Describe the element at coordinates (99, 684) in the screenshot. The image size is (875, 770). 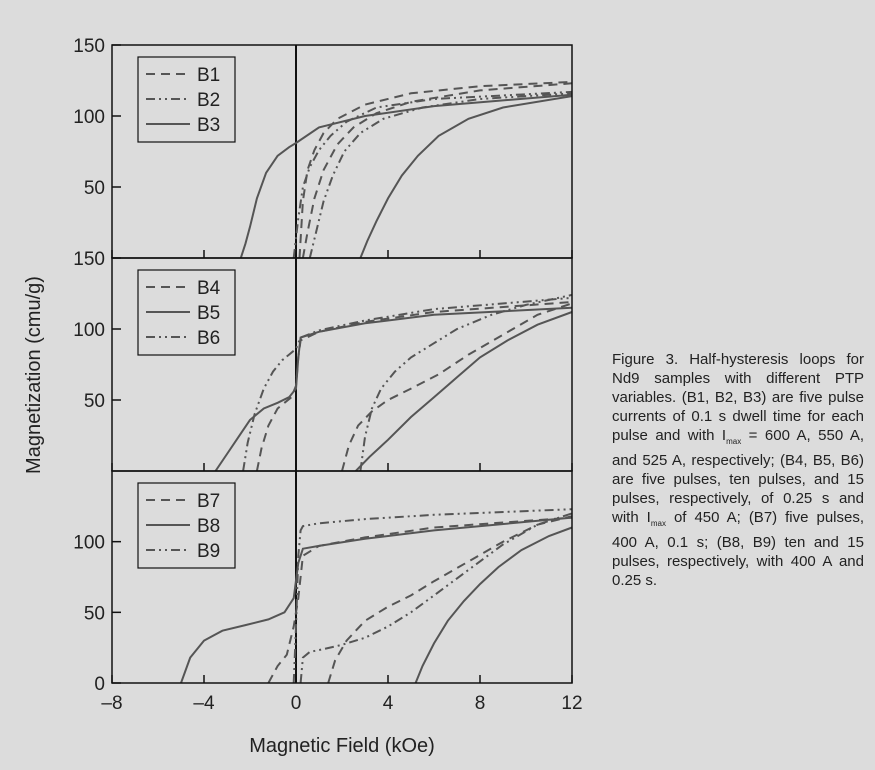
I see `y-tick-label: 0` at that location.